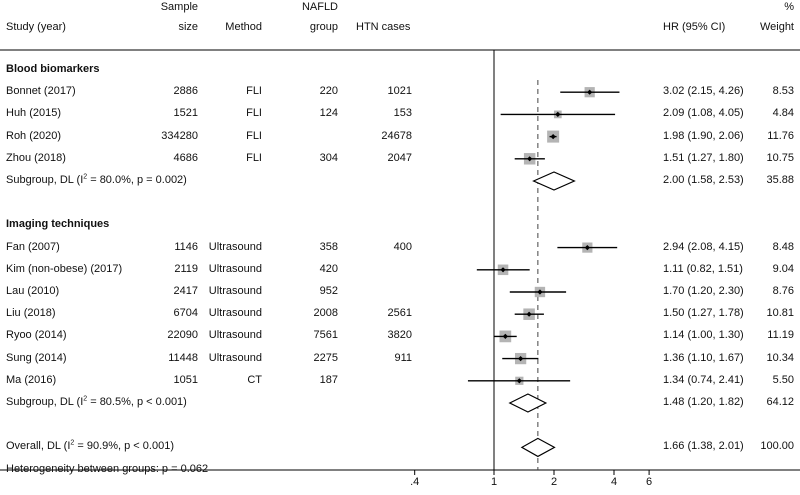 The image size is (800, 495). Describe the element at coordinates (64, 268) in the screenshot. I see `study-label: Kim (non-obese) (2017)` at that location.